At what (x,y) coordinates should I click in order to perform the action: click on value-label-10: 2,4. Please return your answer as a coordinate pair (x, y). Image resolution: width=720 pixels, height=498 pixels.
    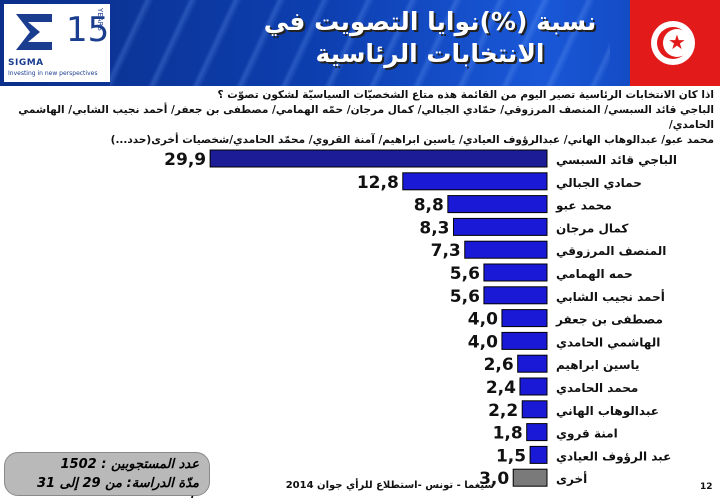
    Looking at the image, I should click on (501, 388).